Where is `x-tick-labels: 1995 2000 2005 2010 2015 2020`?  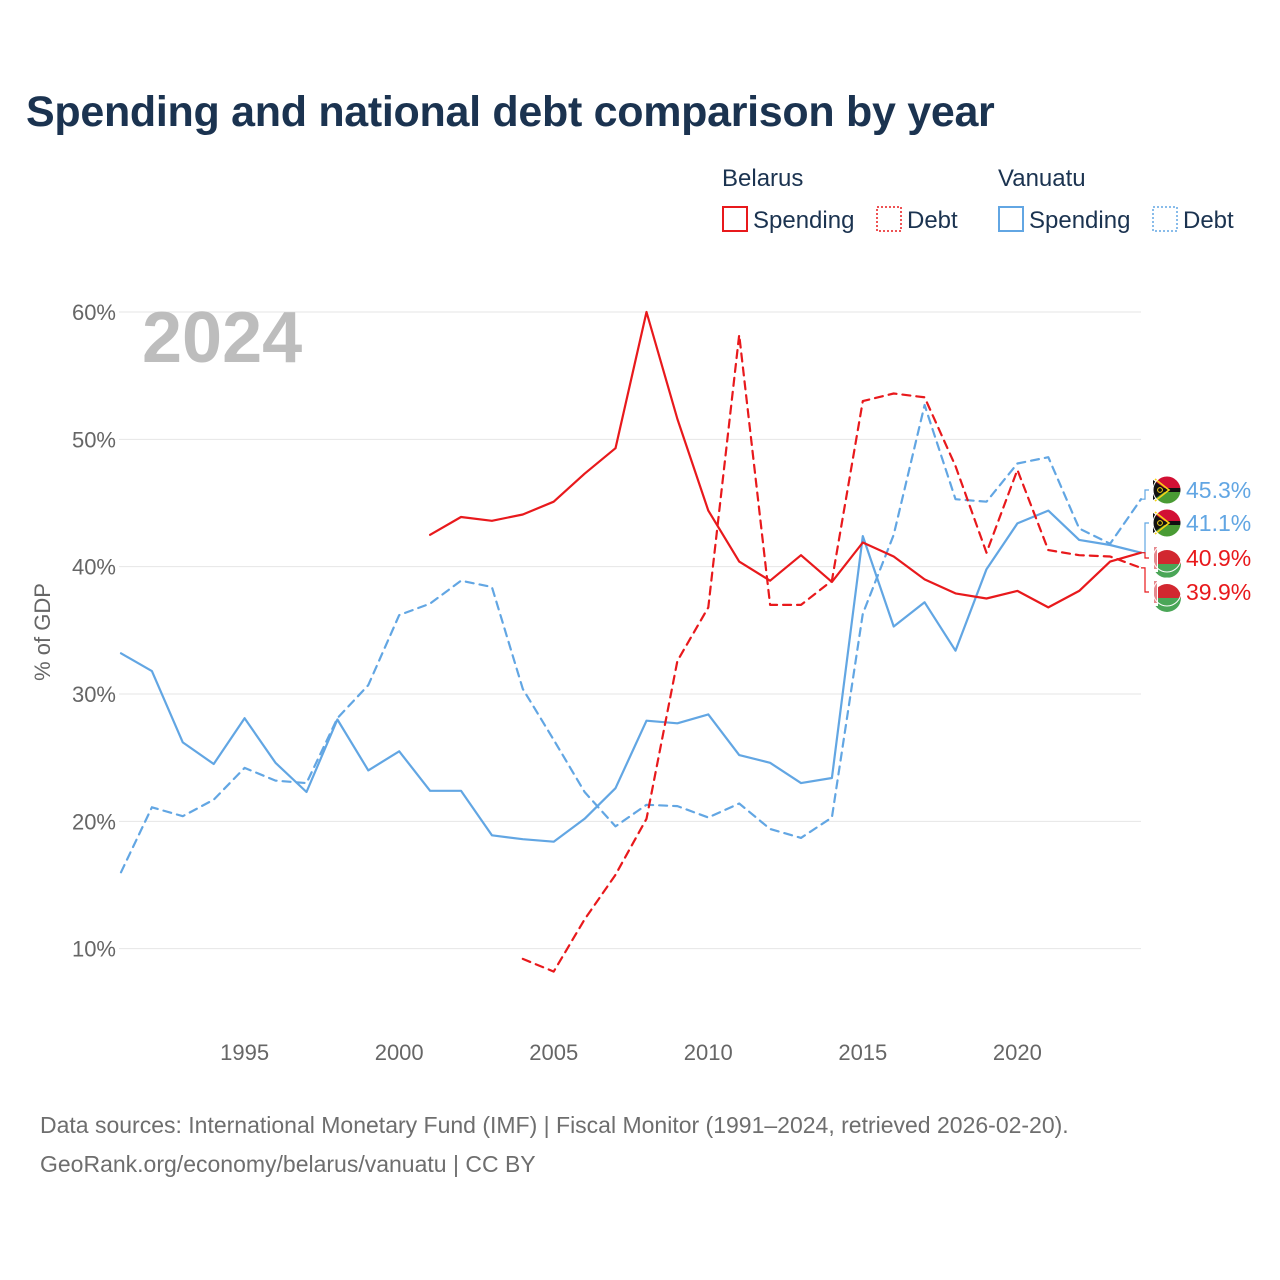 x-tick-labels: 1995 2000 2005 2010 2015 2020 is located at coordinates (631, 1052).